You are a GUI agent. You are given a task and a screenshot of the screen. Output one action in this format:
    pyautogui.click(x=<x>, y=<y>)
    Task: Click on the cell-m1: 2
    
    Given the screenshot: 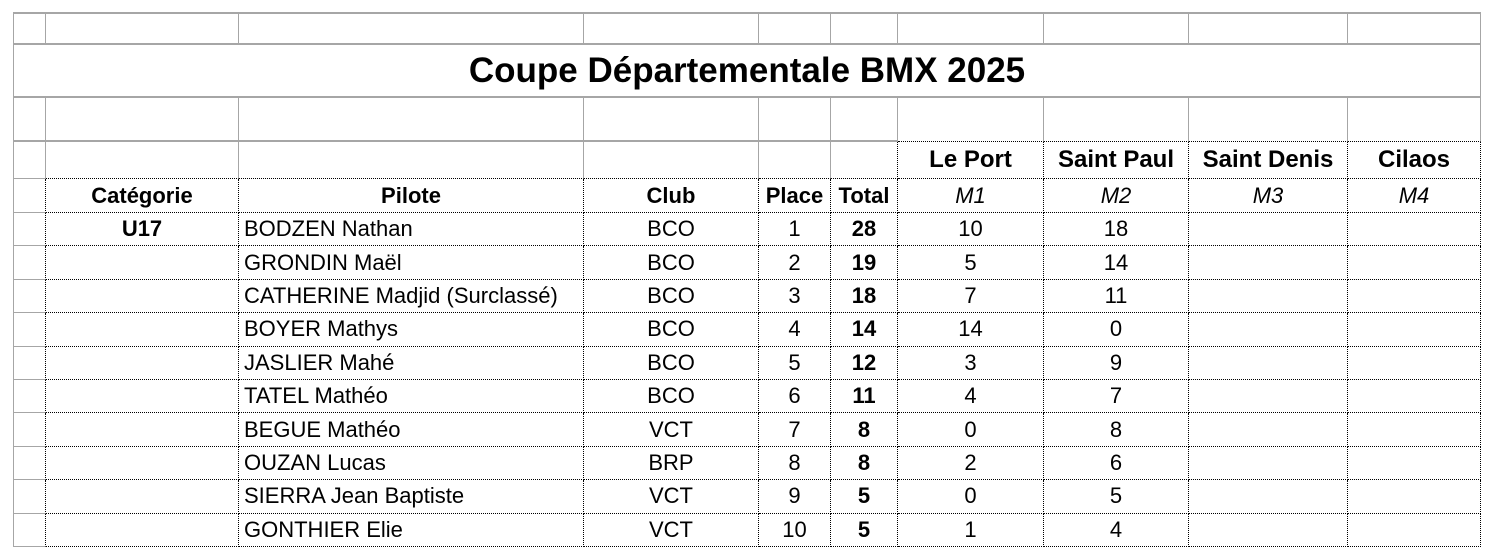 What is the action you would take?
    pyautogui.click(x=971, y=463)
    